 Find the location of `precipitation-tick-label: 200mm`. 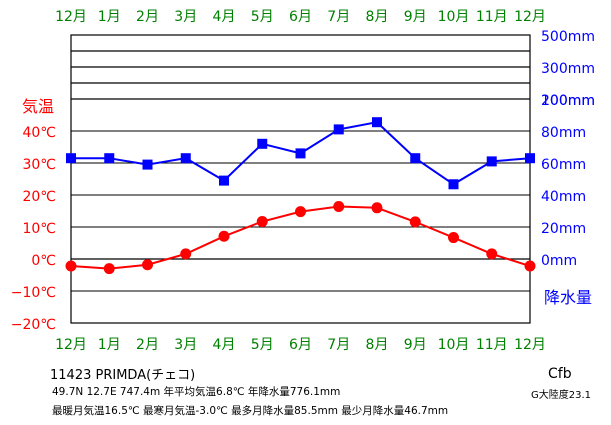

precipitation-tick-label: 200mm is located at coordinates (568, 101).